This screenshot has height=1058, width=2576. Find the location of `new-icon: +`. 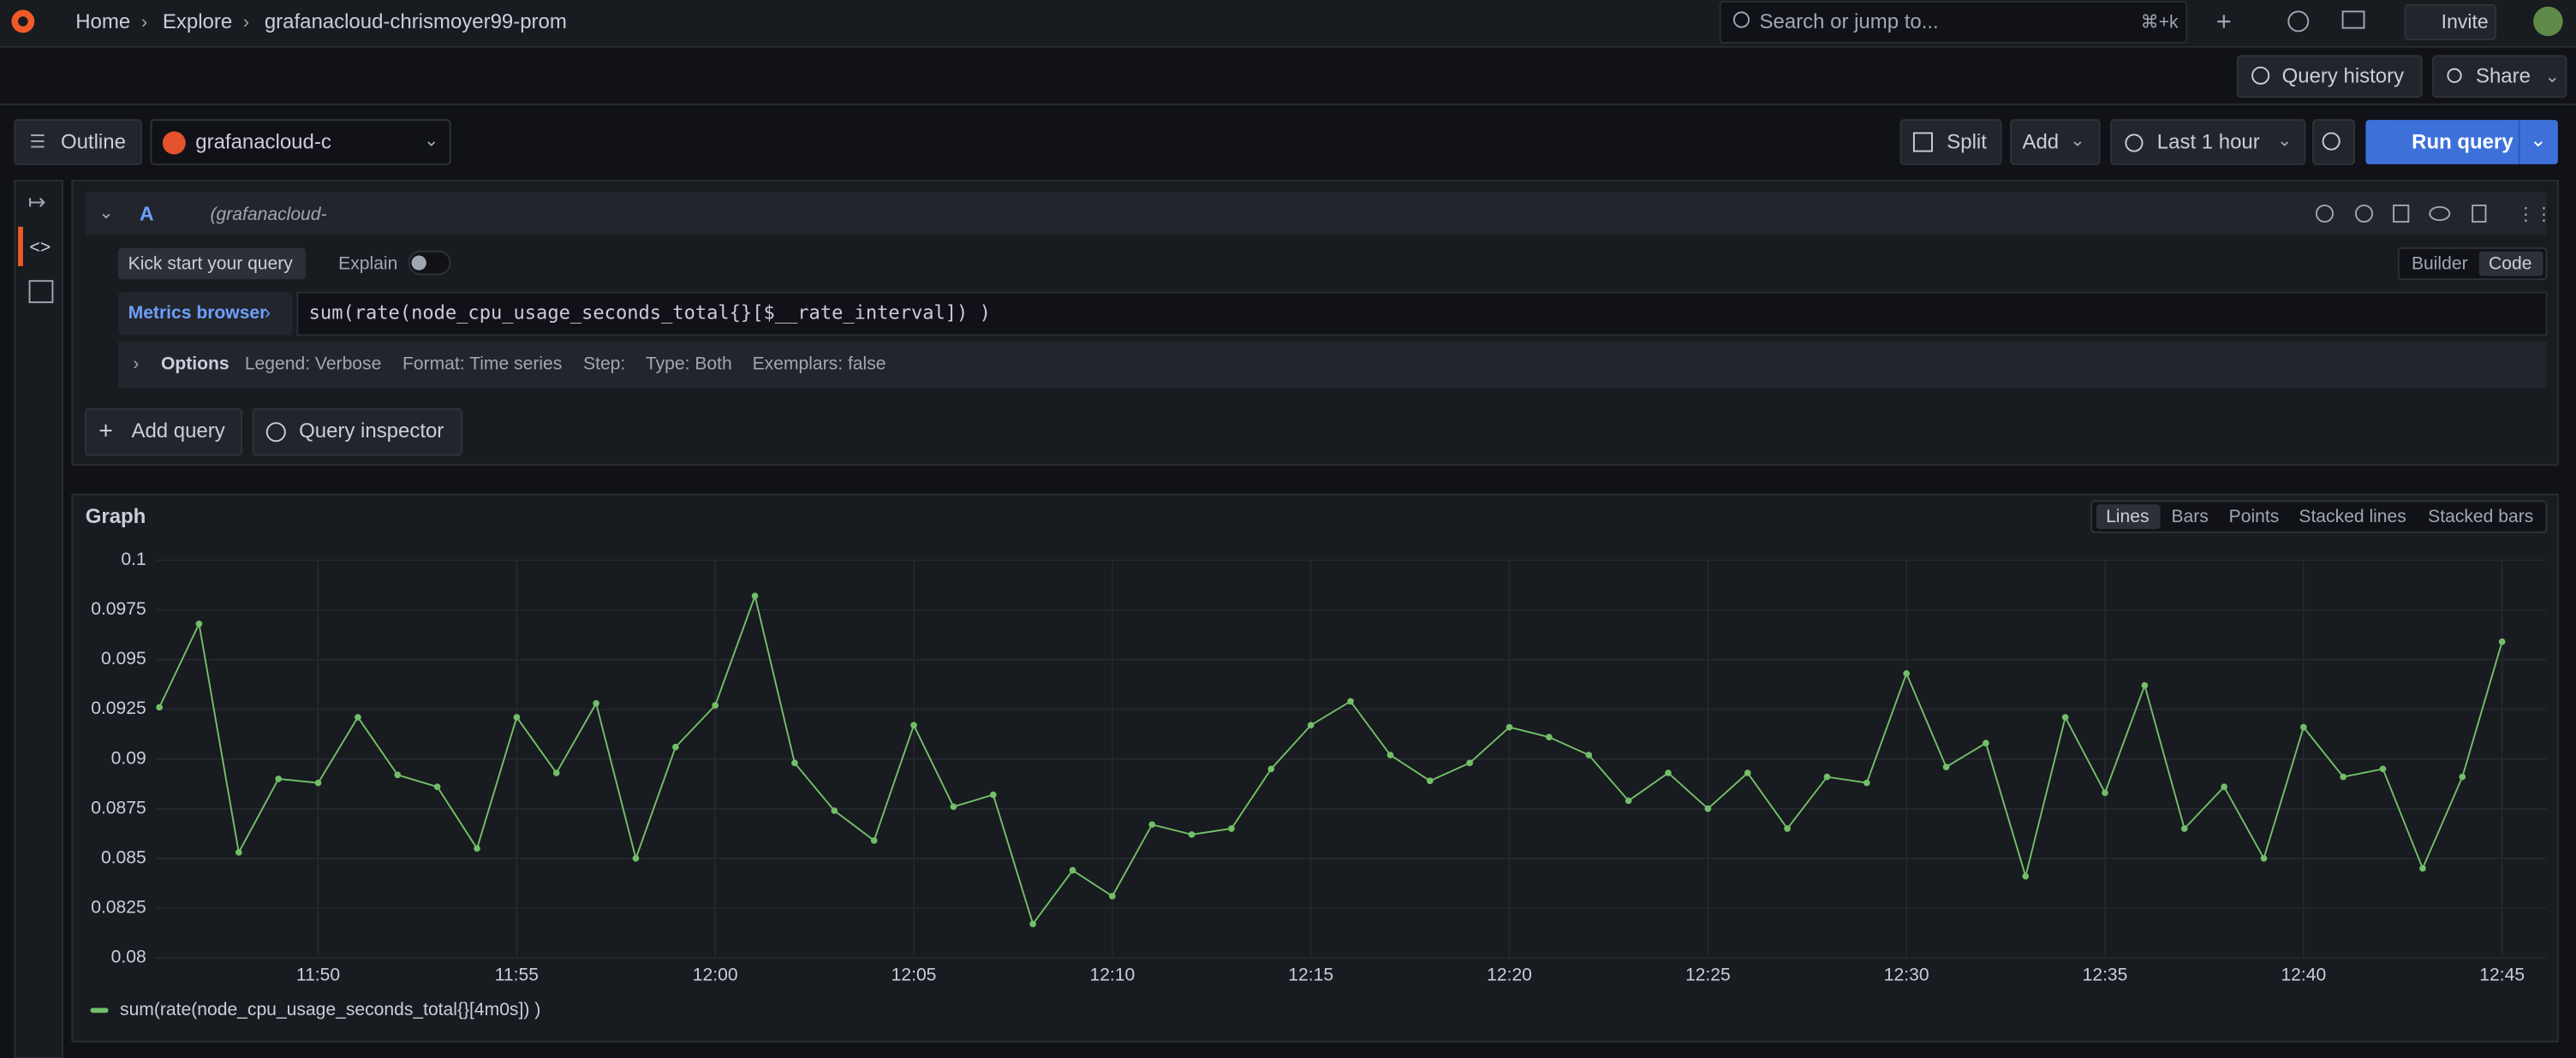

new-icon: + is located at coordinates (2224, 21).